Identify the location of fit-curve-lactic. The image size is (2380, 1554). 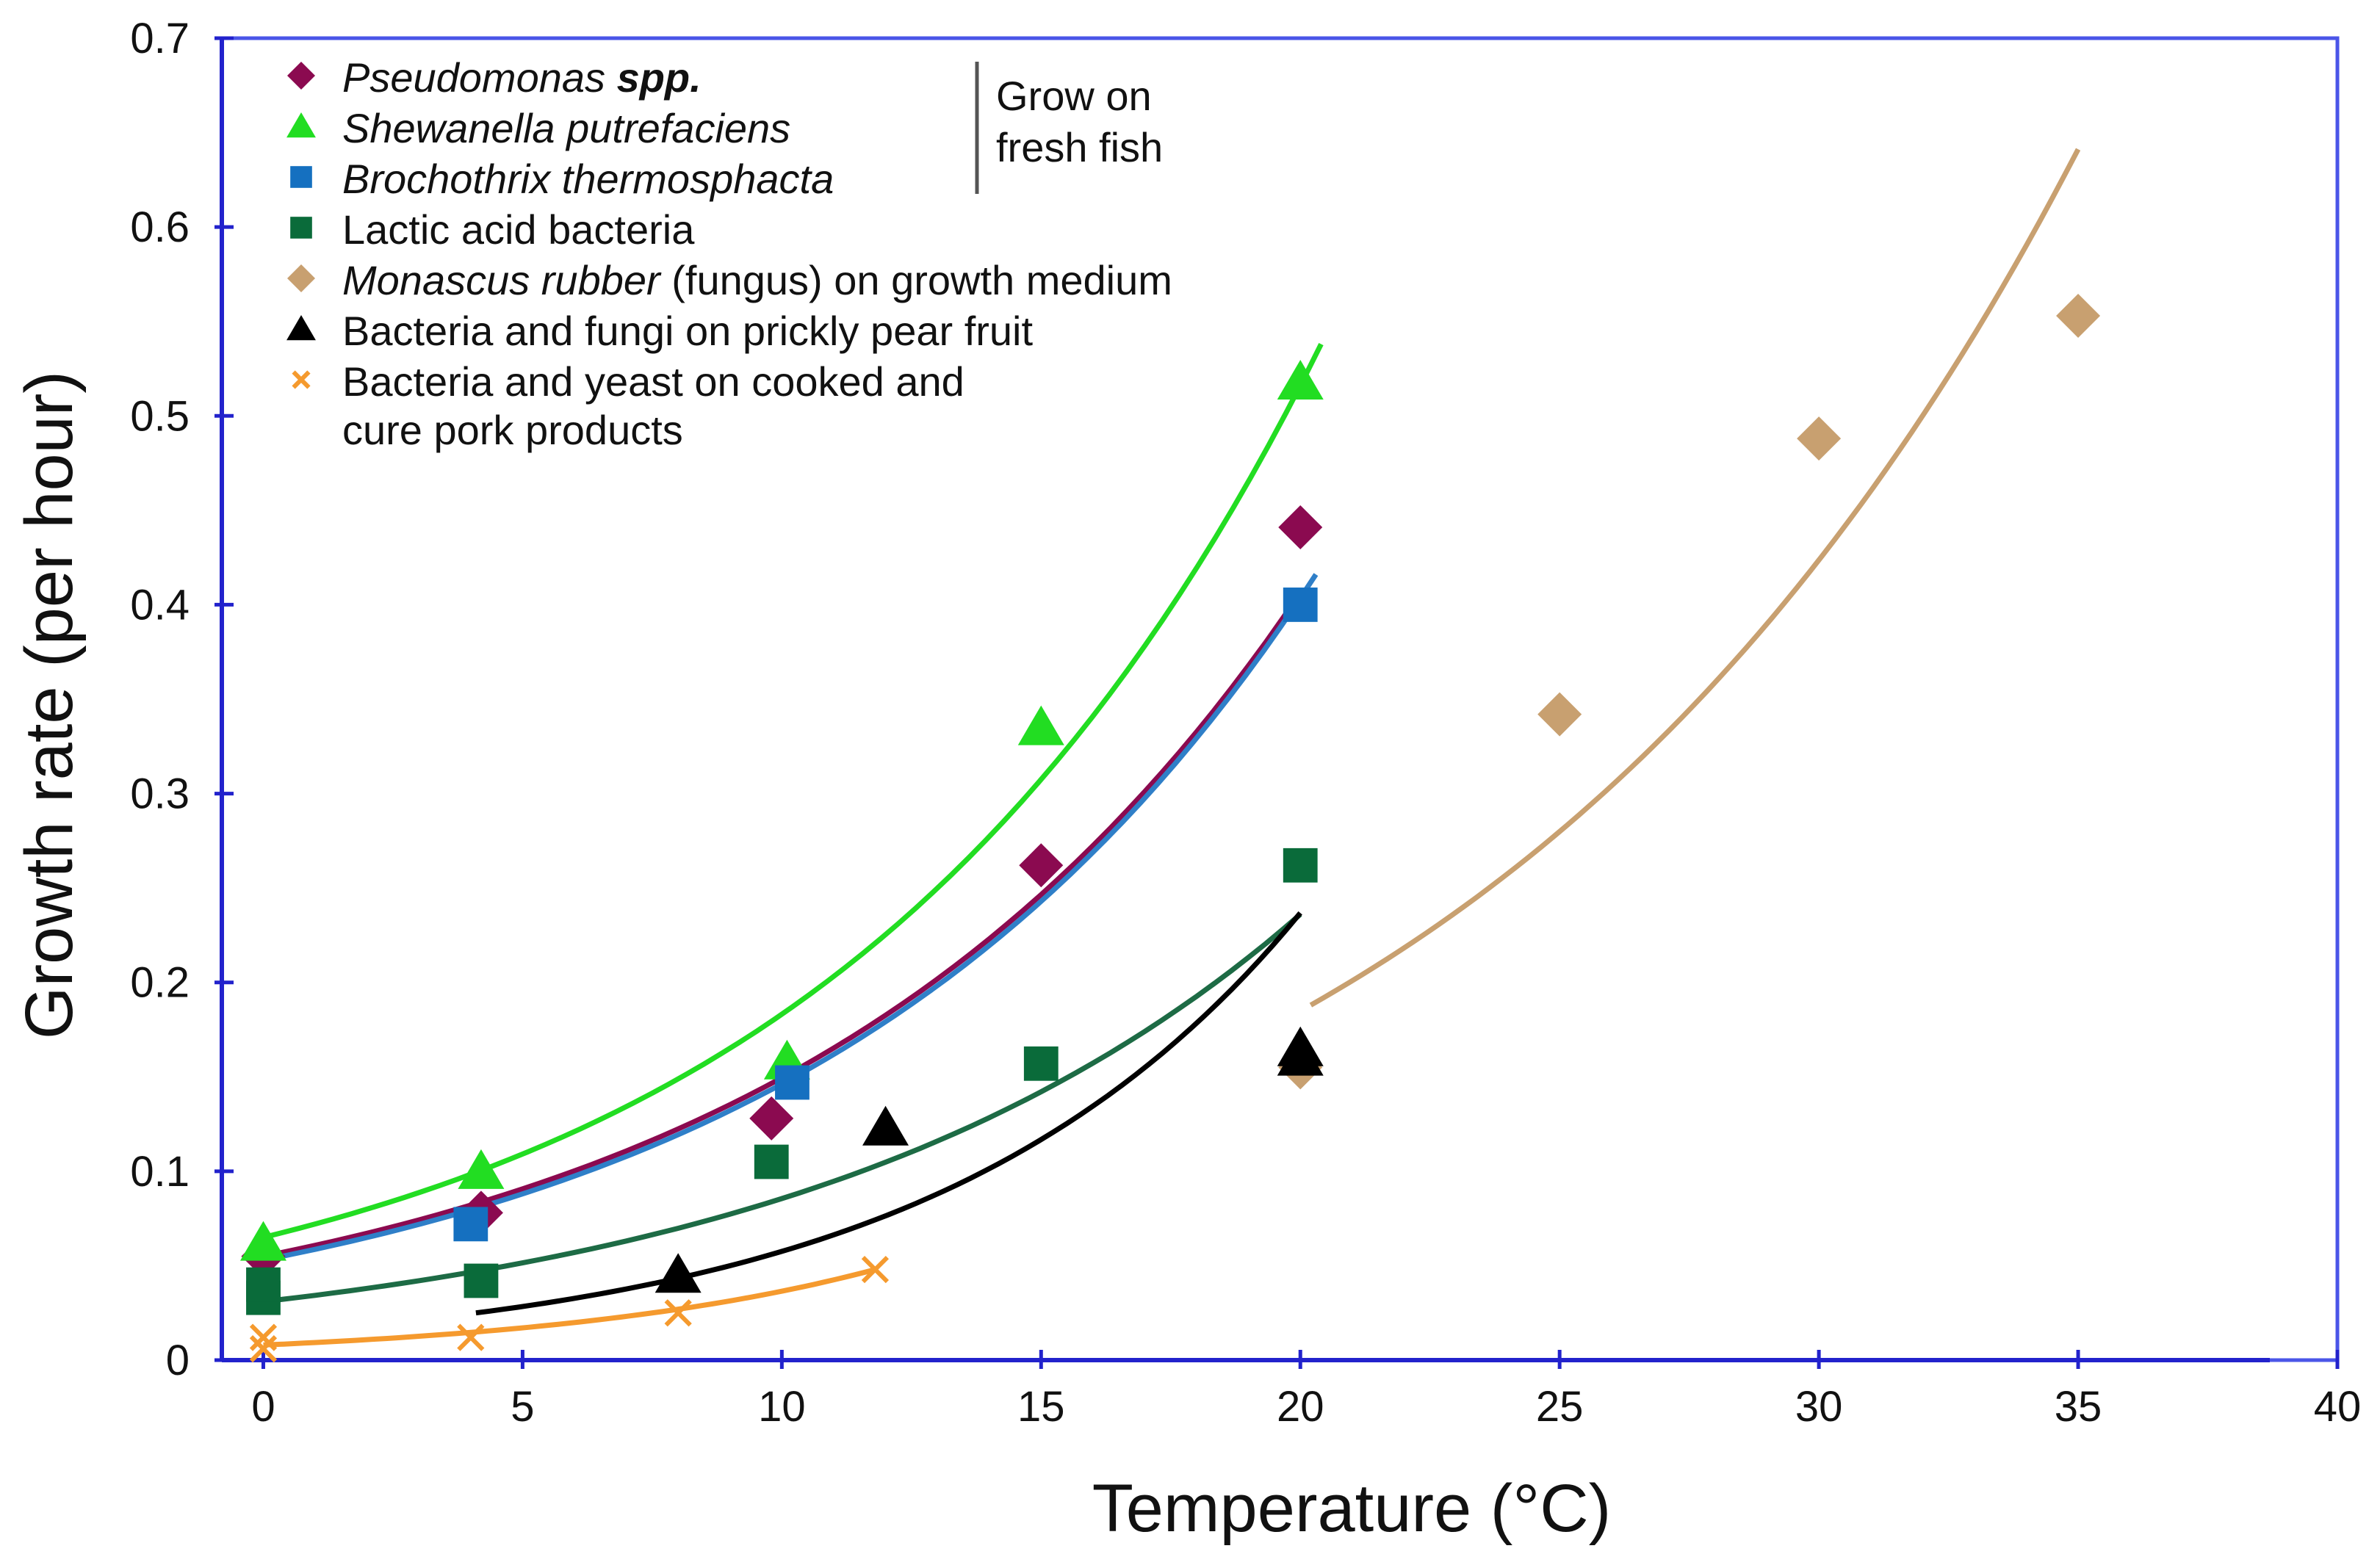
(783, 1108).